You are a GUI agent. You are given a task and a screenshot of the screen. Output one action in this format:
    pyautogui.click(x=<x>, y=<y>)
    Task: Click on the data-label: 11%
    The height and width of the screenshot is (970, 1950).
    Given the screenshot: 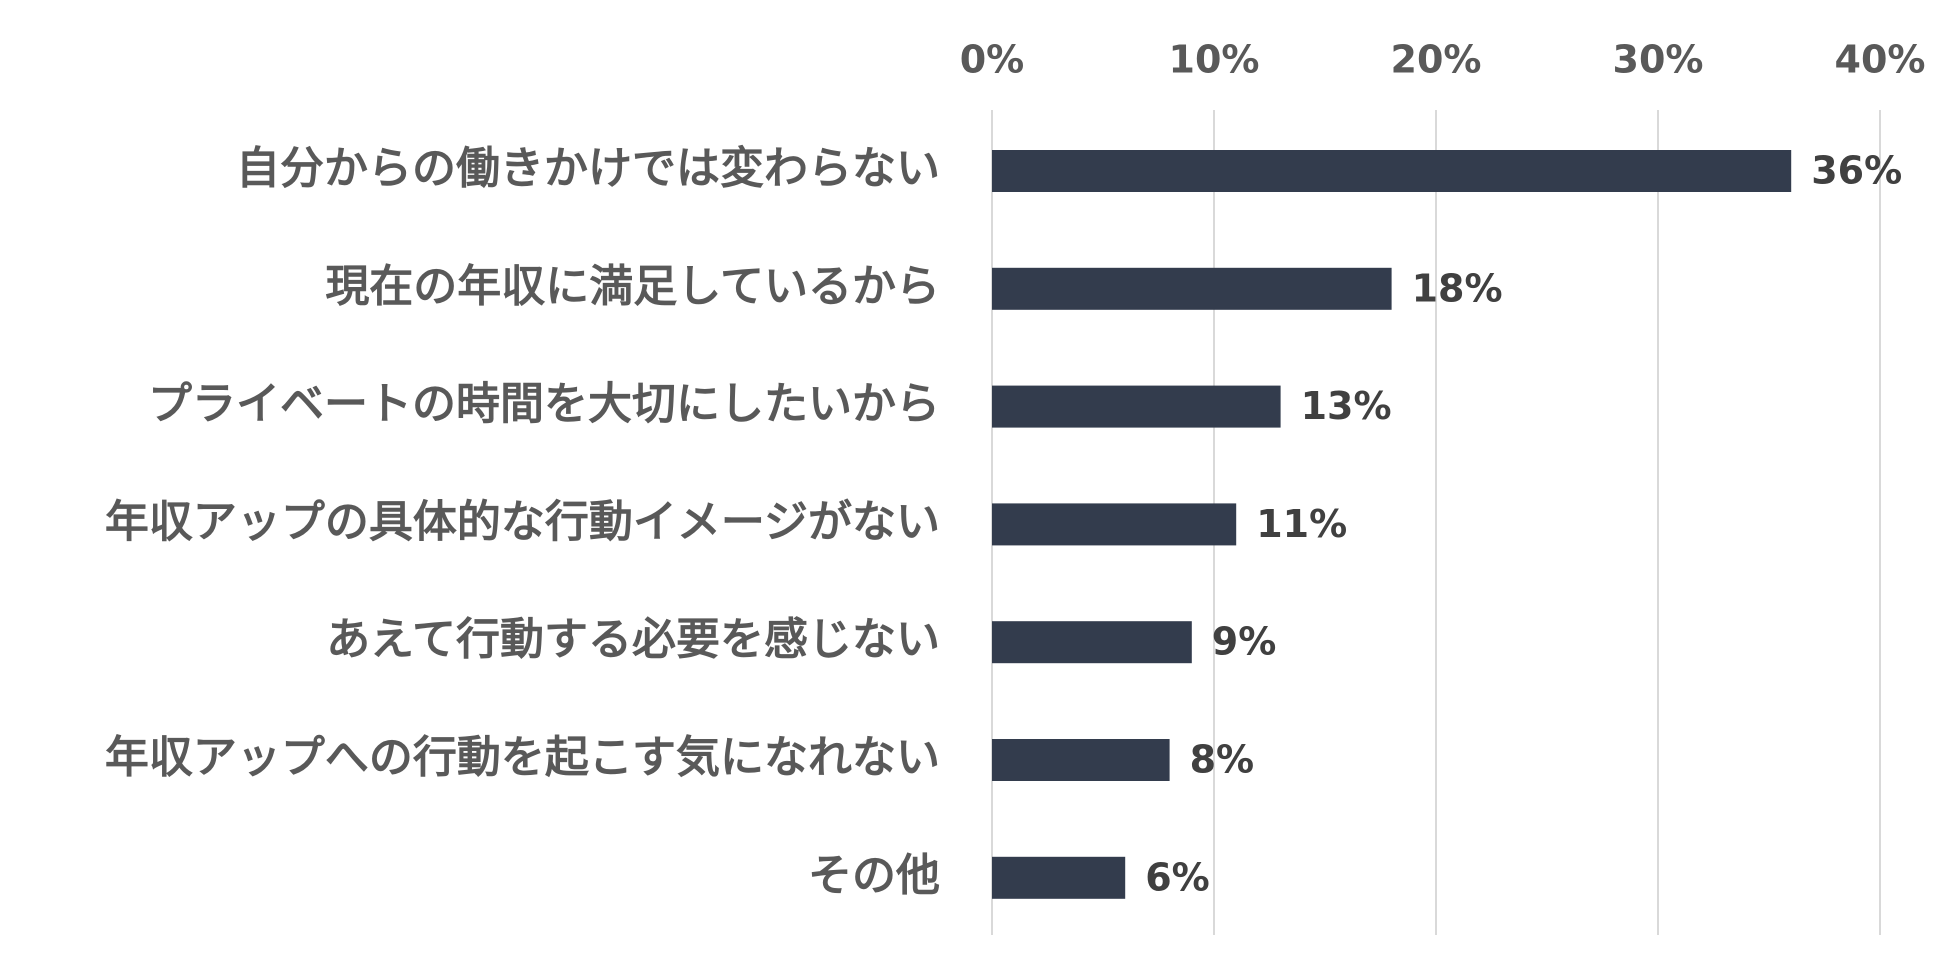 What is the action you would take?
    pyautogui.click(x=1301, y=524)
    